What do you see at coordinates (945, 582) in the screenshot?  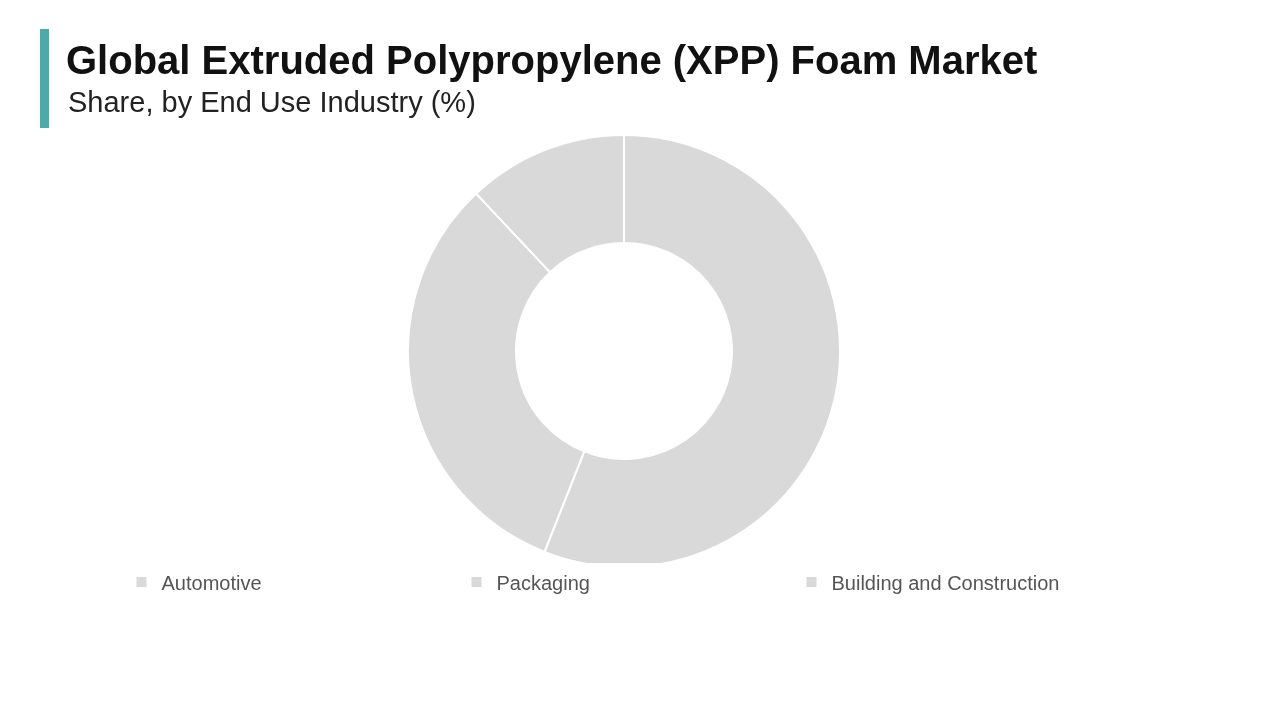 I see `legend-label: Building and Construction` at bounding box center [945, 582].